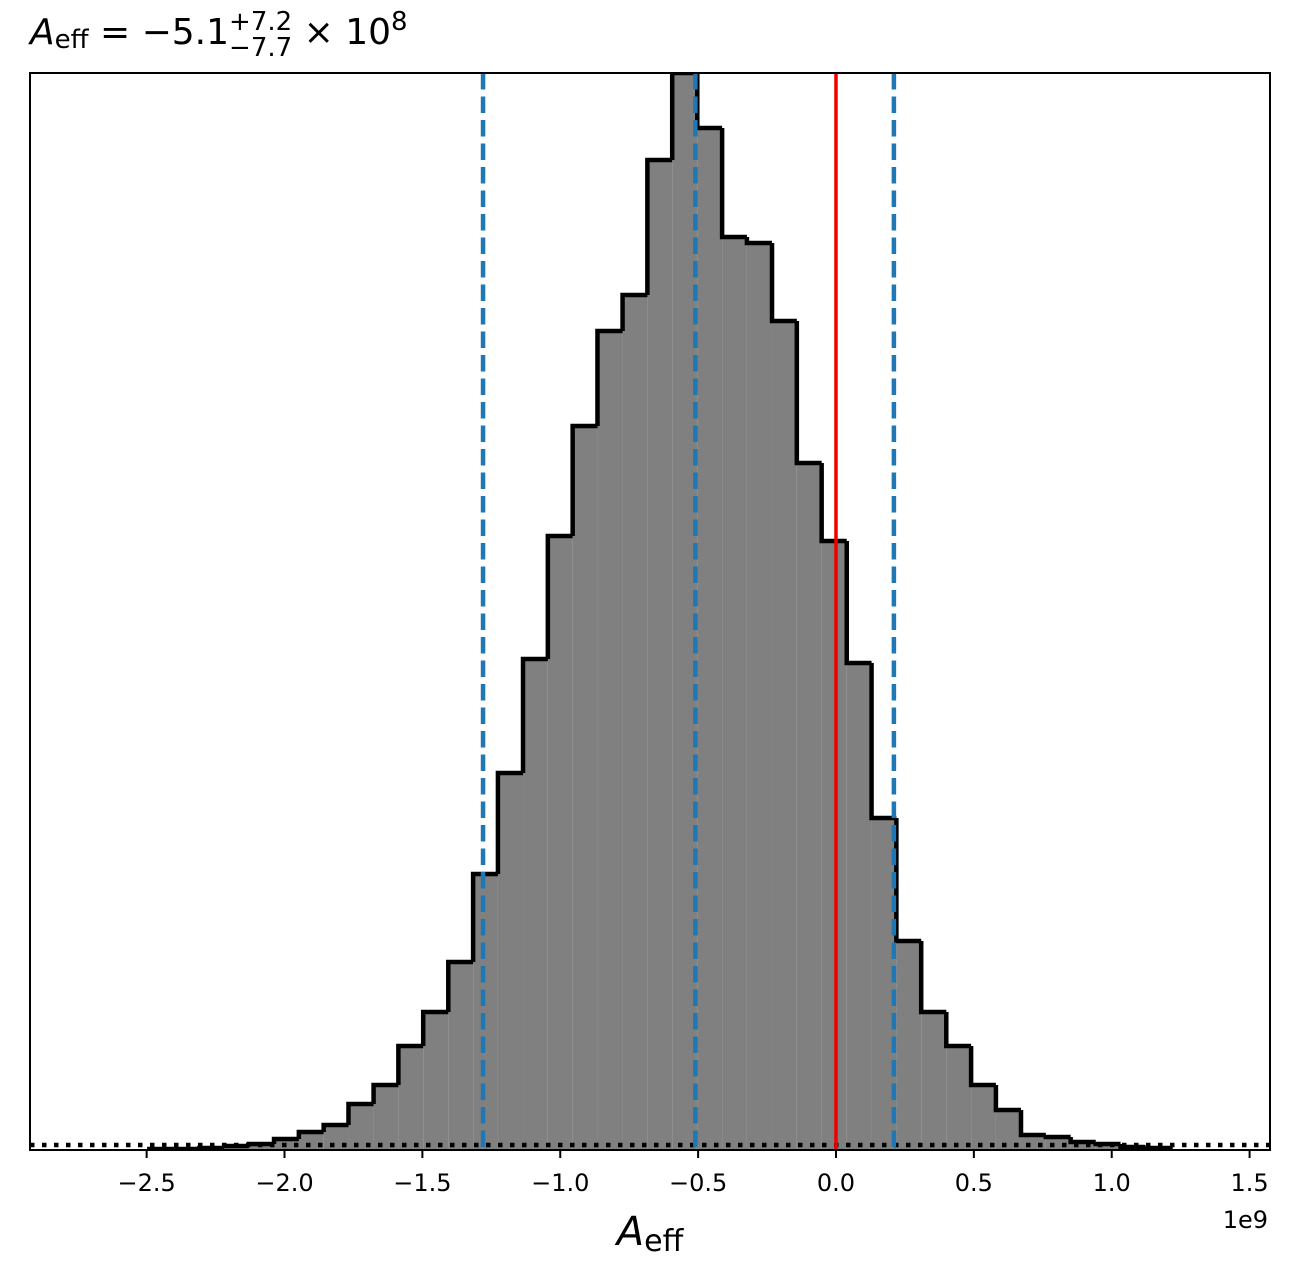 Image resolution: width=1292 pixels, height=1278 pixels. I want to click on x-tick-label: −1.5, so click(422, 1183).